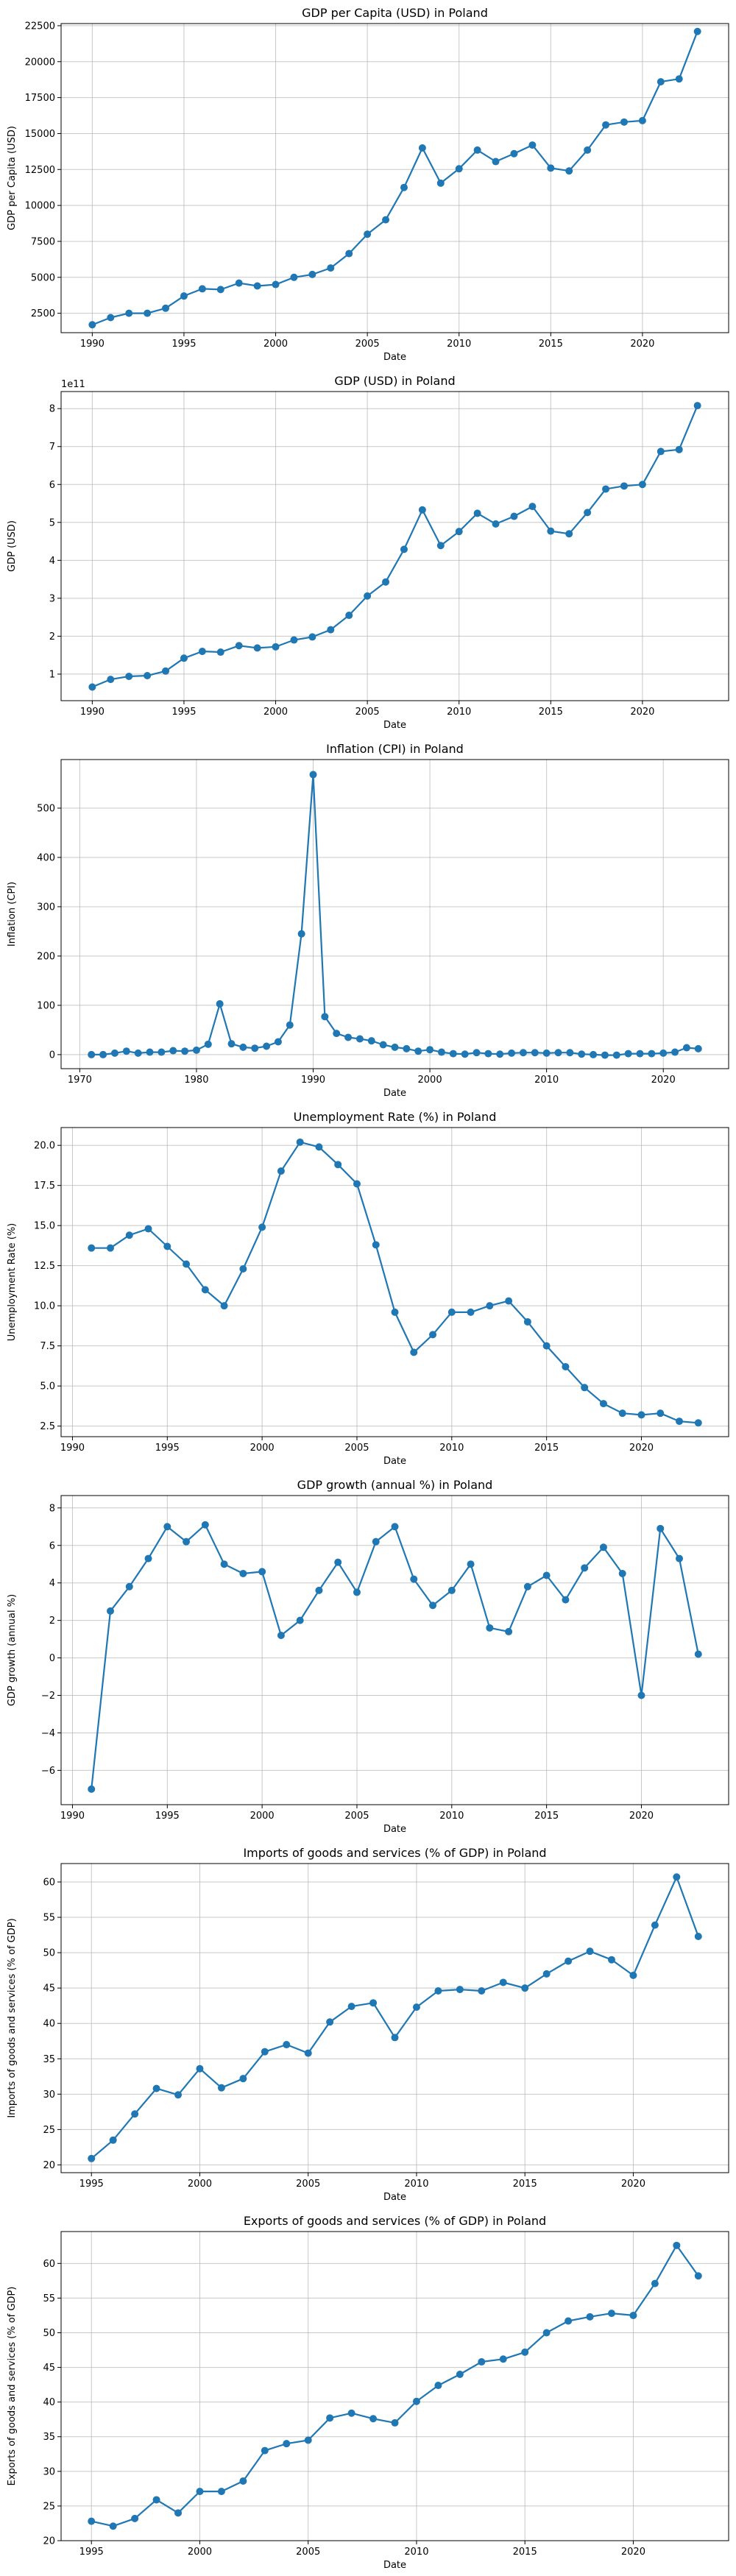 The width and height of the screenshot is (736, 2576). Describe the element at coordinates (356, 1448) in the screenshot. I see `x-tick-label: 2005` at that location.